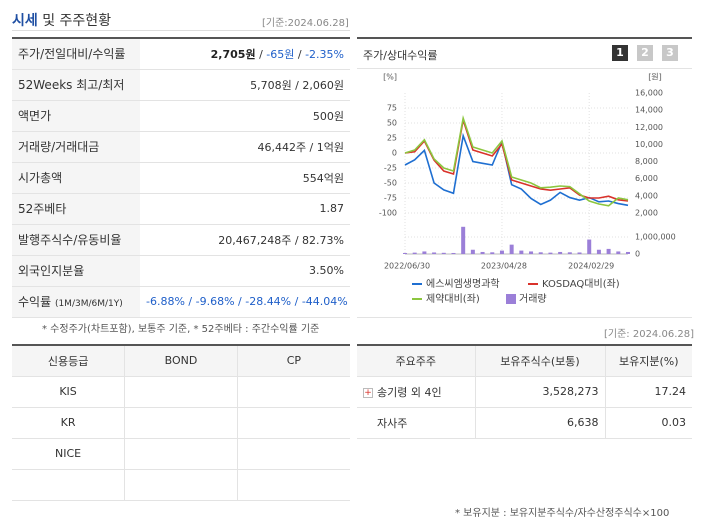 Image resolution: width=702 pixels, height=525 pixels. Describe the element at coordinates (324, 54) in the screenshot. I see `value: -2.35%` at that location.